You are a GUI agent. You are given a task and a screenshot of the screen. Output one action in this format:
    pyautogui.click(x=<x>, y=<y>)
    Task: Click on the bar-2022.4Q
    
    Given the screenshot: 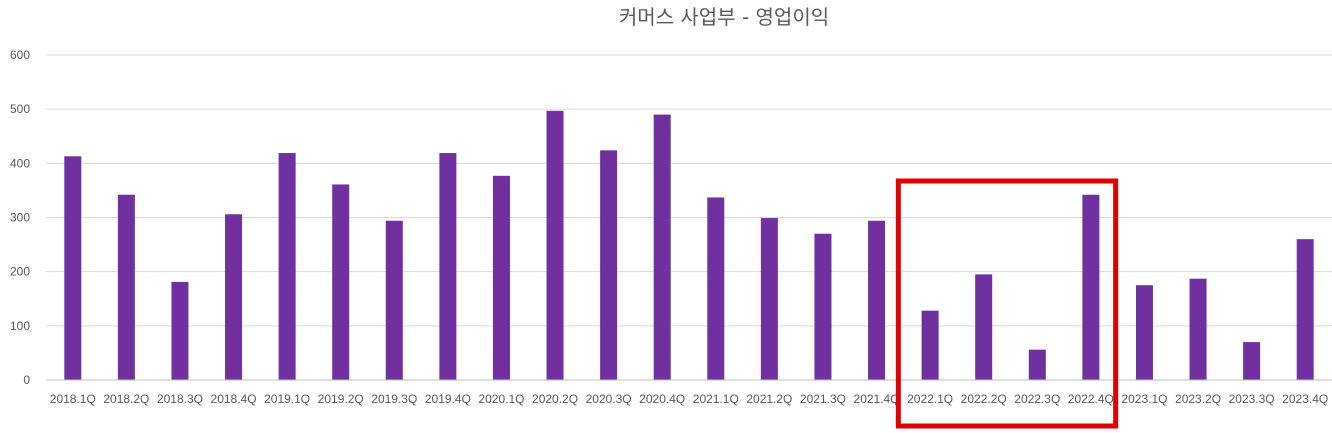 What is the action you would take?
    pyautogui.click(x=1091, y=287)
    